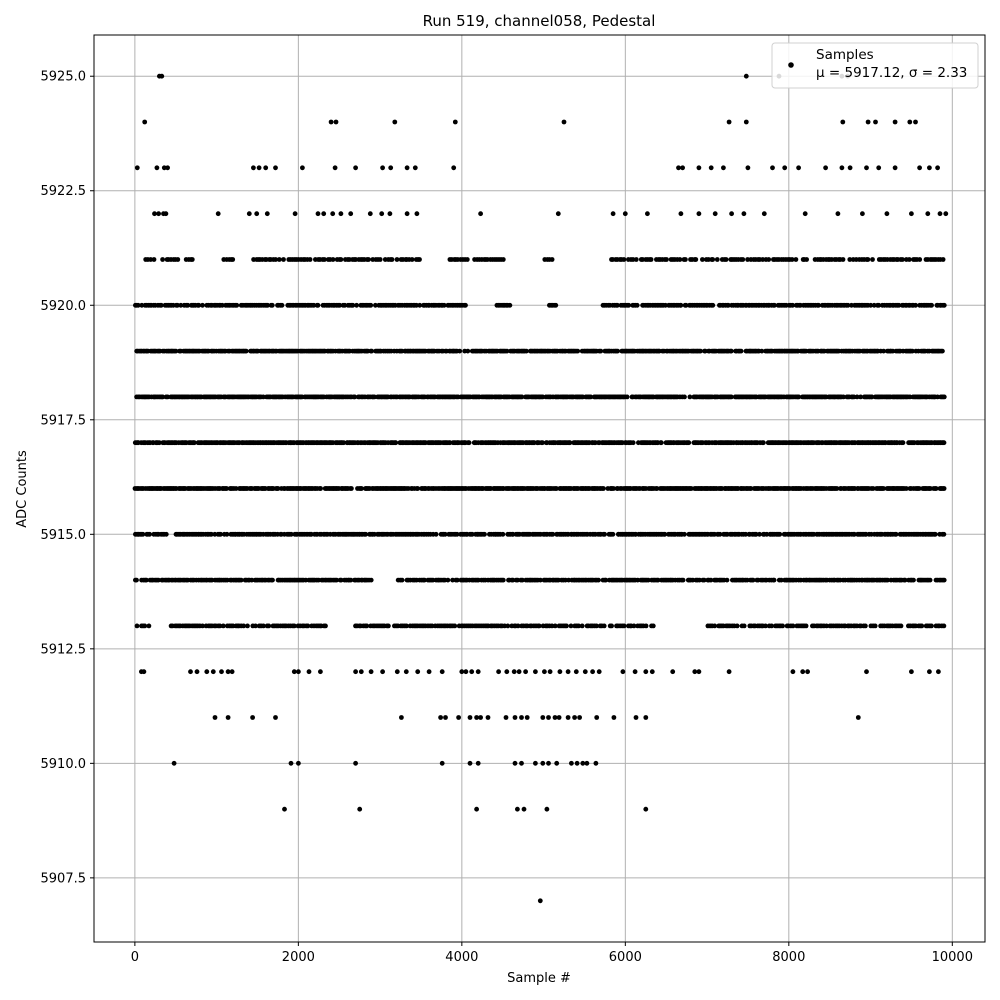 The width and height of the screenshot is (1000, 1000). I want to click on y-tick-label: 5920.0, so click(64, 306).